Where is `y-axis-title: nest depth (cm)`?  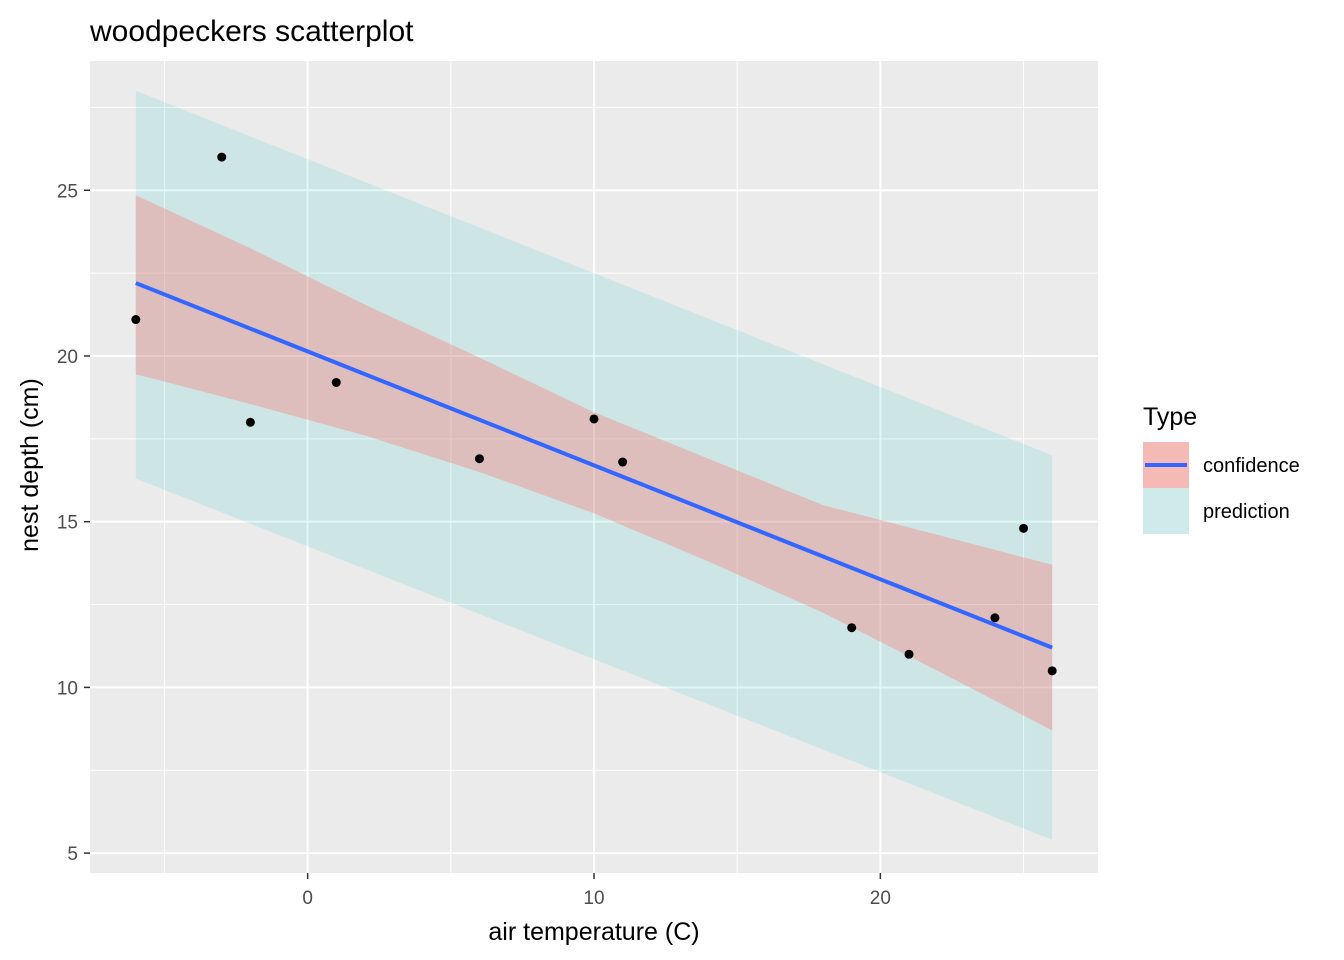
y-axis-title: nest depth (cm) is located at coordinates (30, 465).